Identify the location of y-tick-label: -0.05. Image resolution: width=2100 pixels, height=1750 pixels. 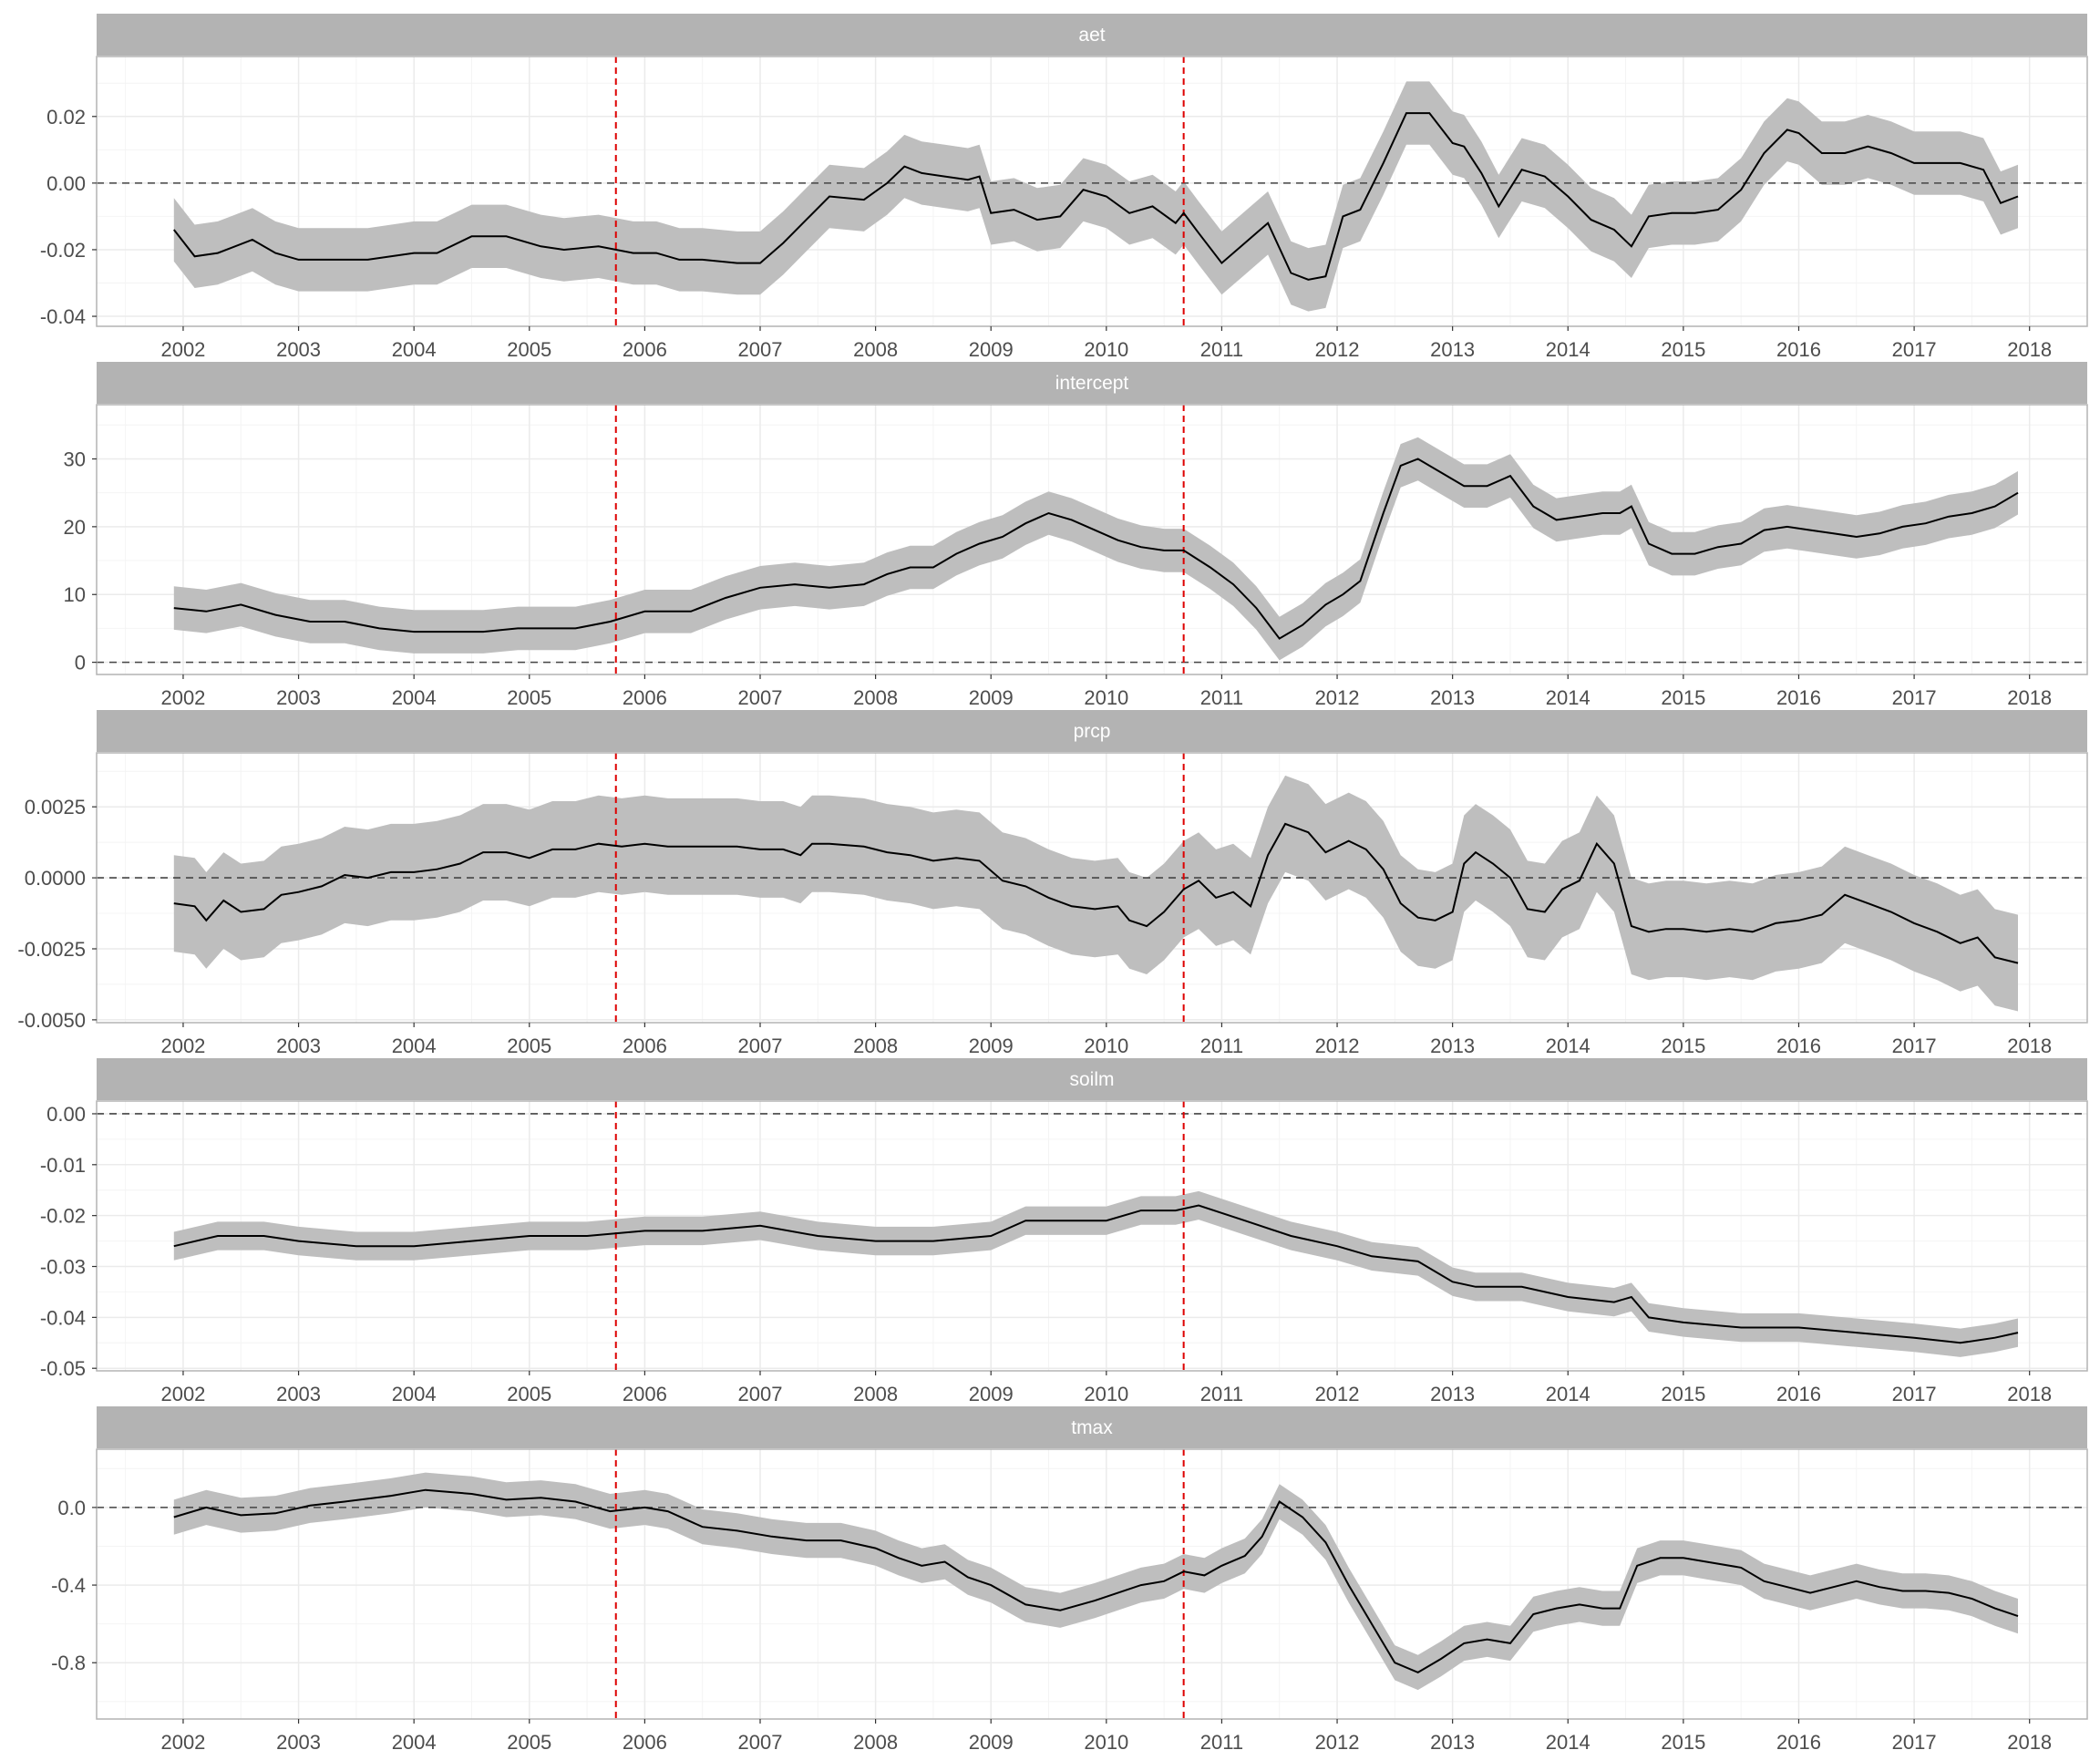
(63, 1368).